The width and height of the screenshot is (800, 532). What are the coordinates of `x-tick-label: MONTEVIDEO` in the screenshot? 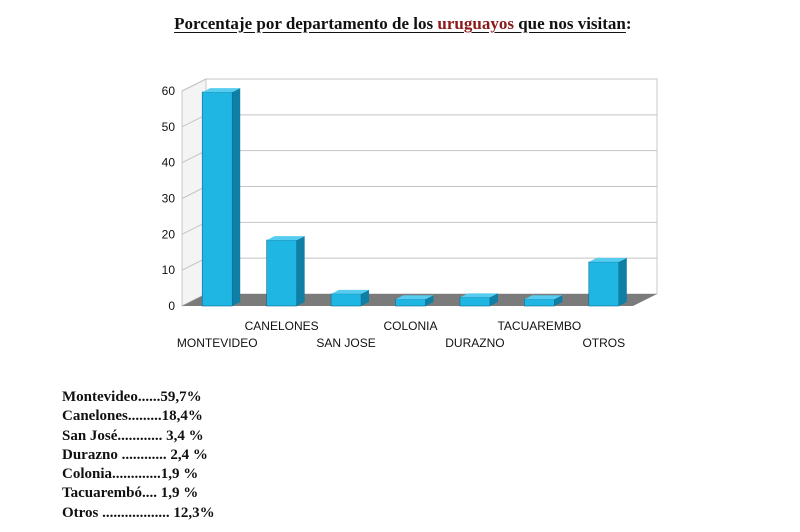 It's located at (217, 343).